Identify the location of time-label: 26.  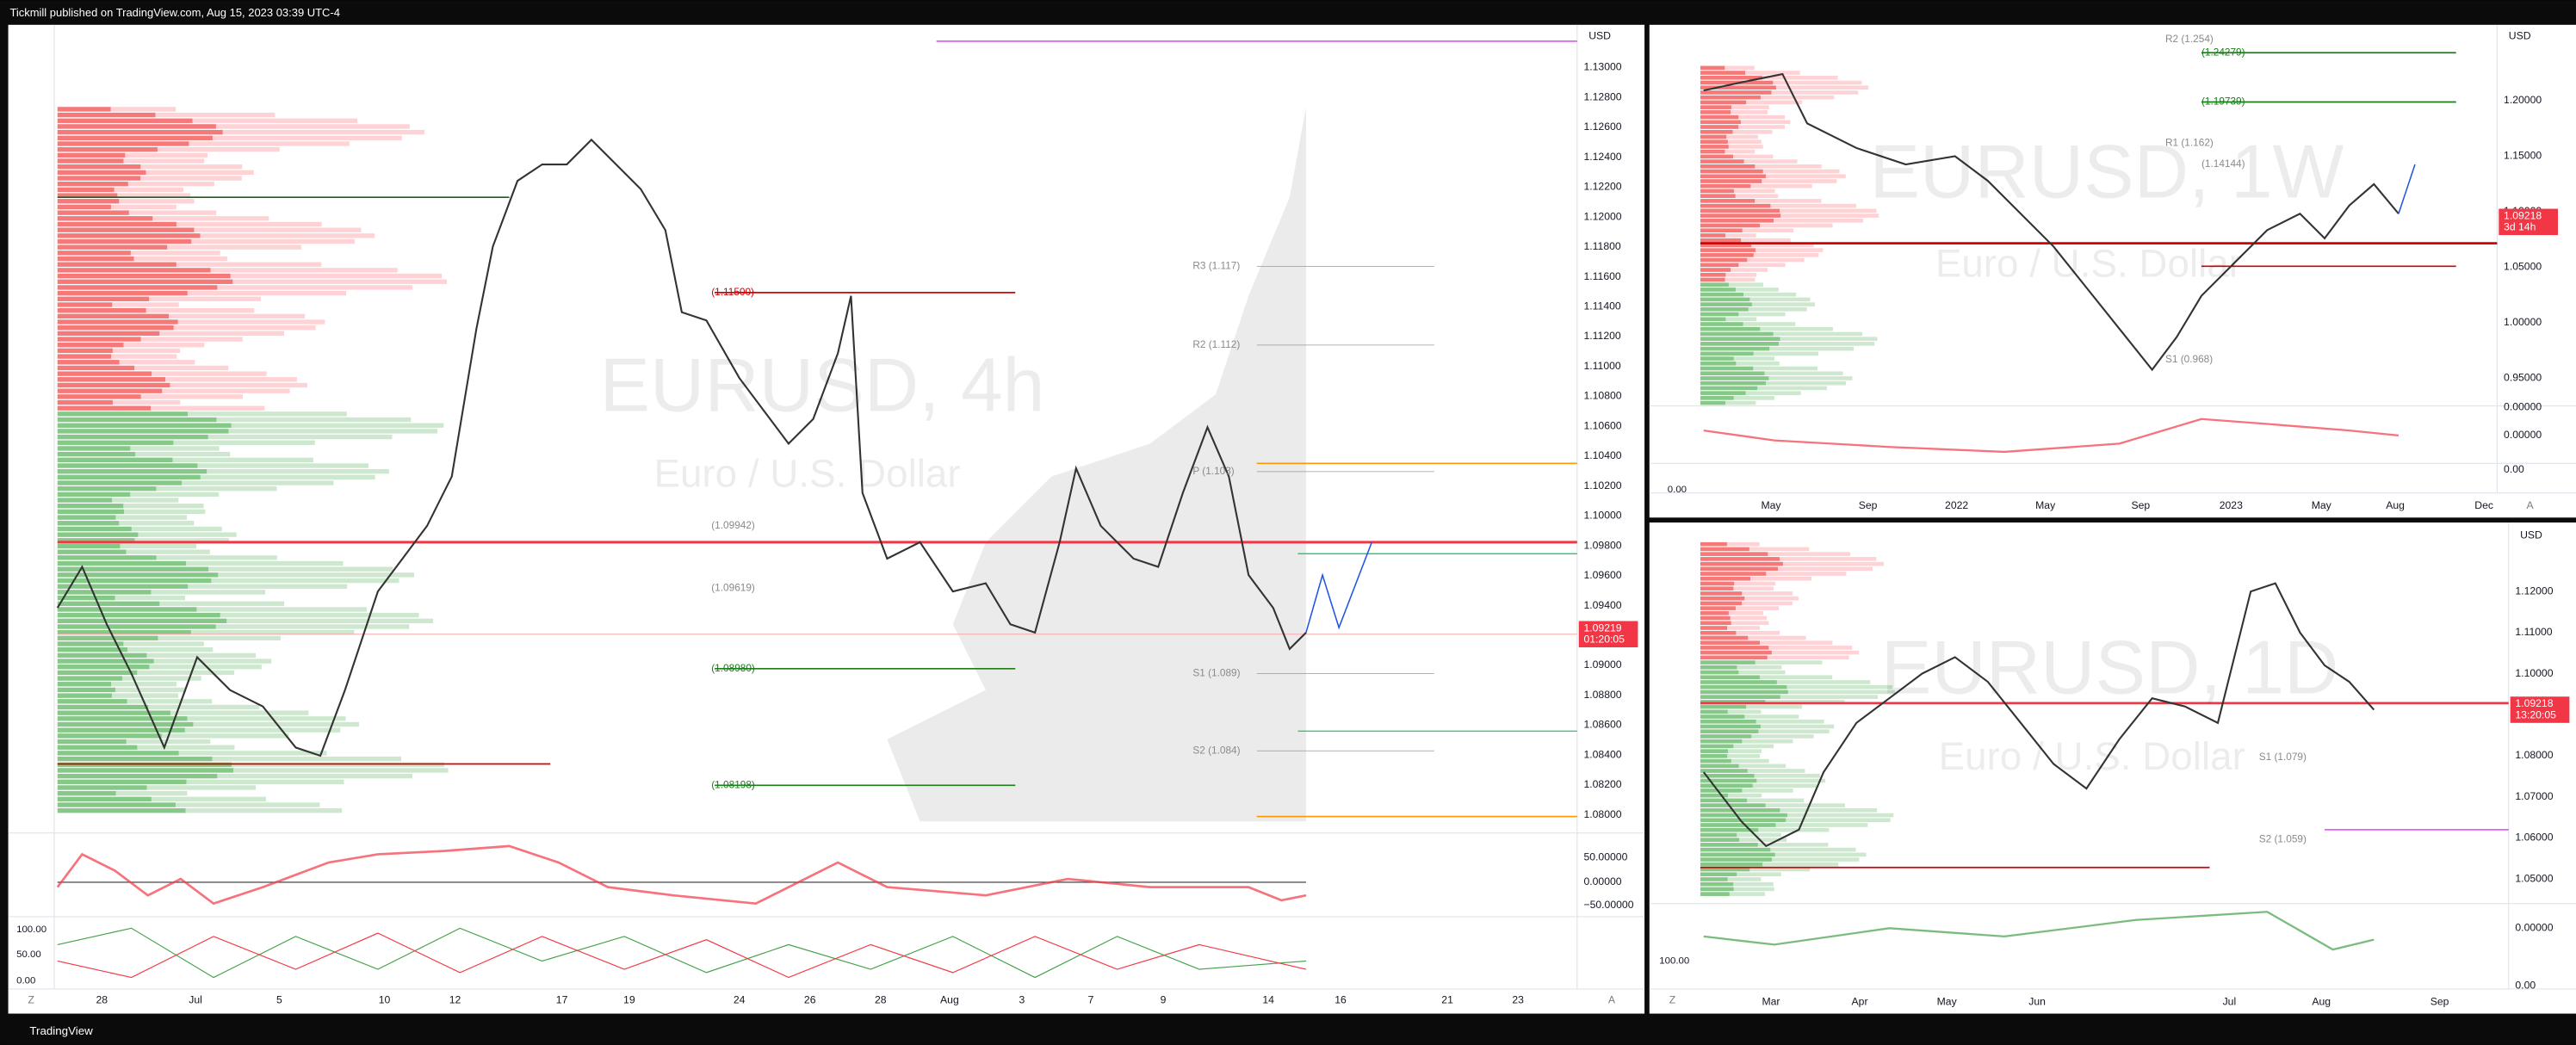
(810, 999).